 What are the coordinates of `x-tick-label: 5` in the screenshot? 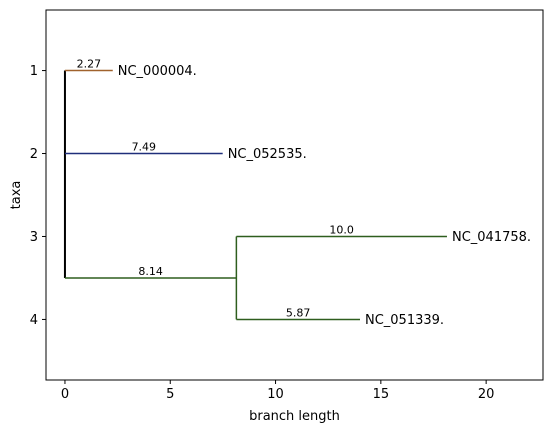 It's located at (170, 394).